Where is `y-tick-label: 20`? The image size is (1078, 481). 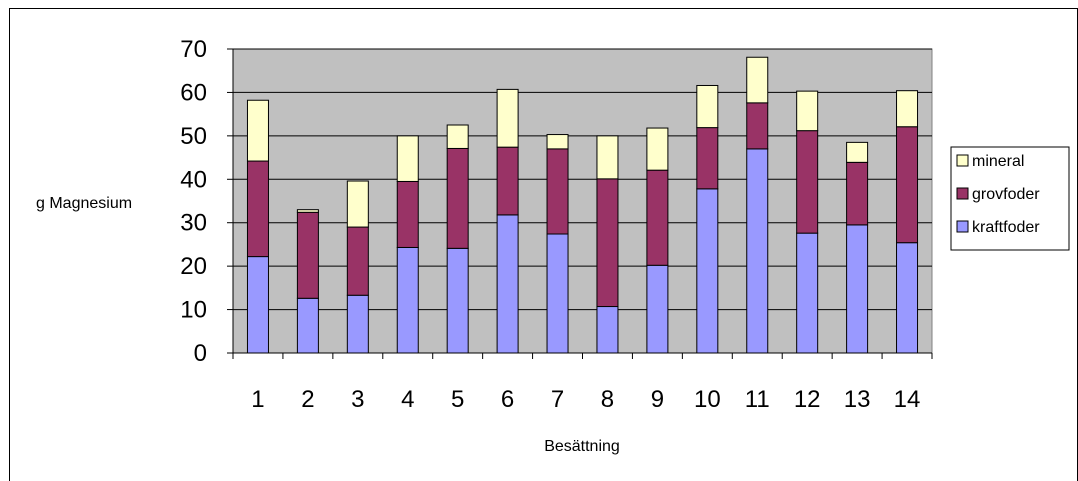 y-tick-label: 20 is located at coordinates (193, 266).